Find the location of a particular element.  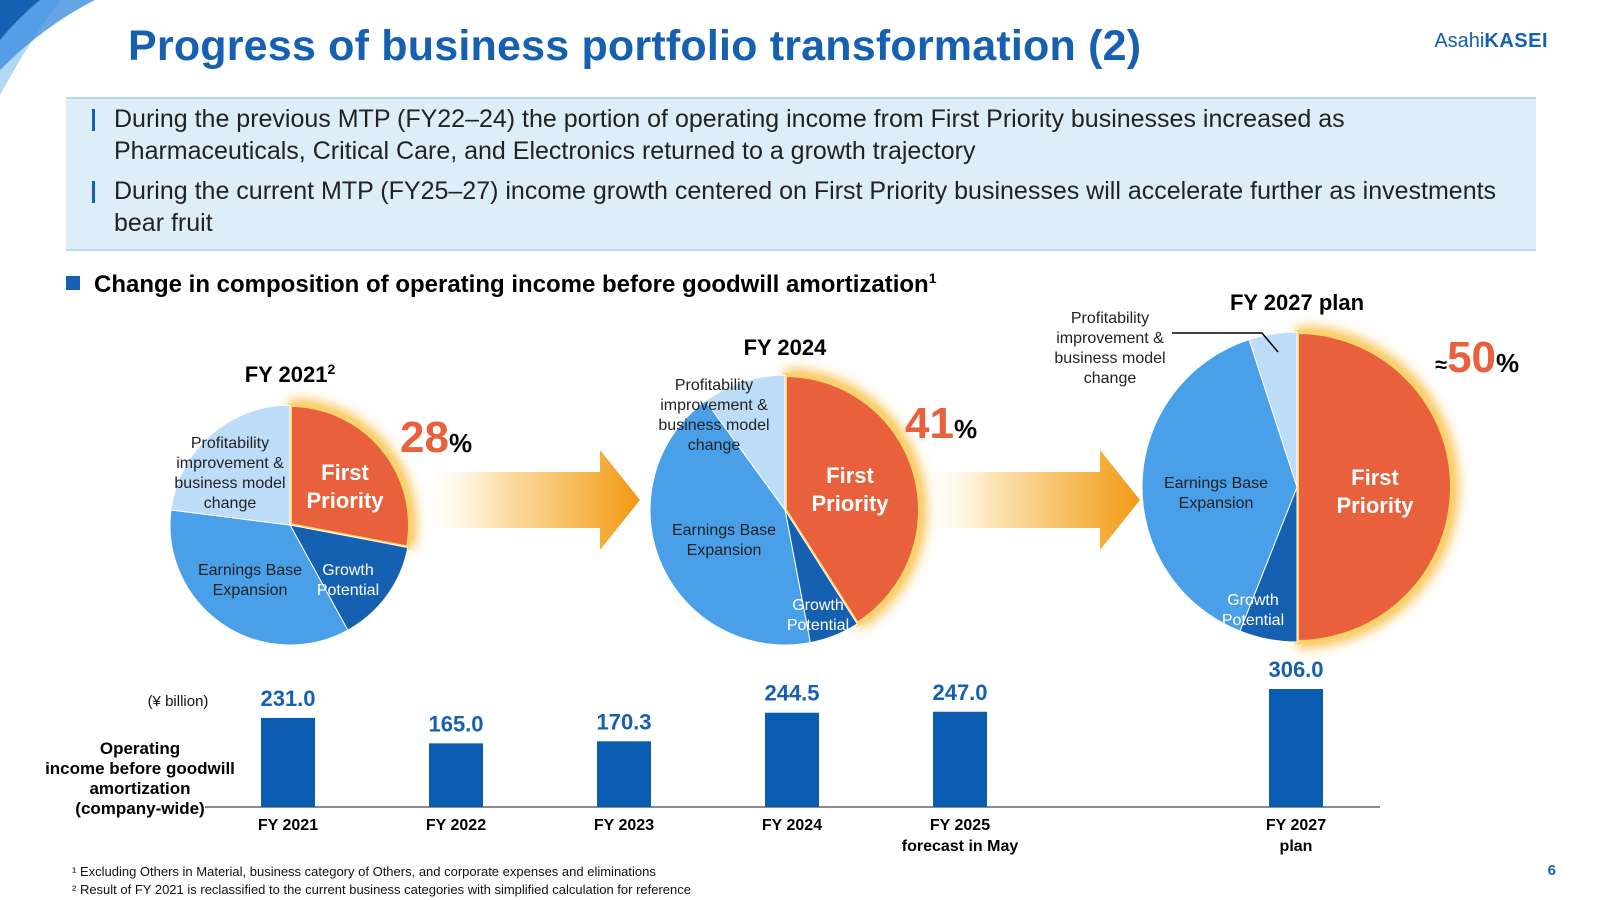

pie-title: FY 20212 is located at coordinates (290, 374).